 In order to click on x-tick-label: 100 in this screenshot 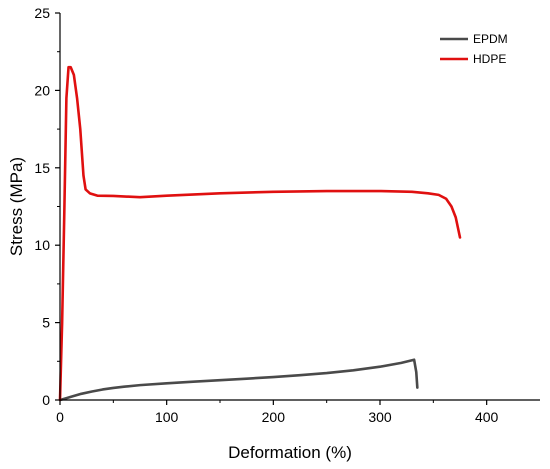, I will do `click(167, 417)`.